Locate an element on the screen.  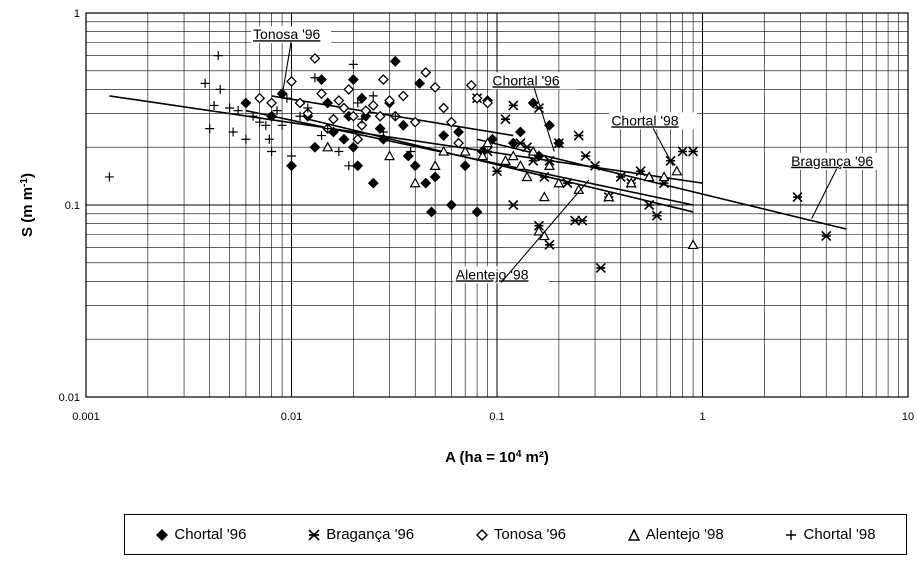
legend-label: Alentejo '98 is located at coordinates (684, 534).